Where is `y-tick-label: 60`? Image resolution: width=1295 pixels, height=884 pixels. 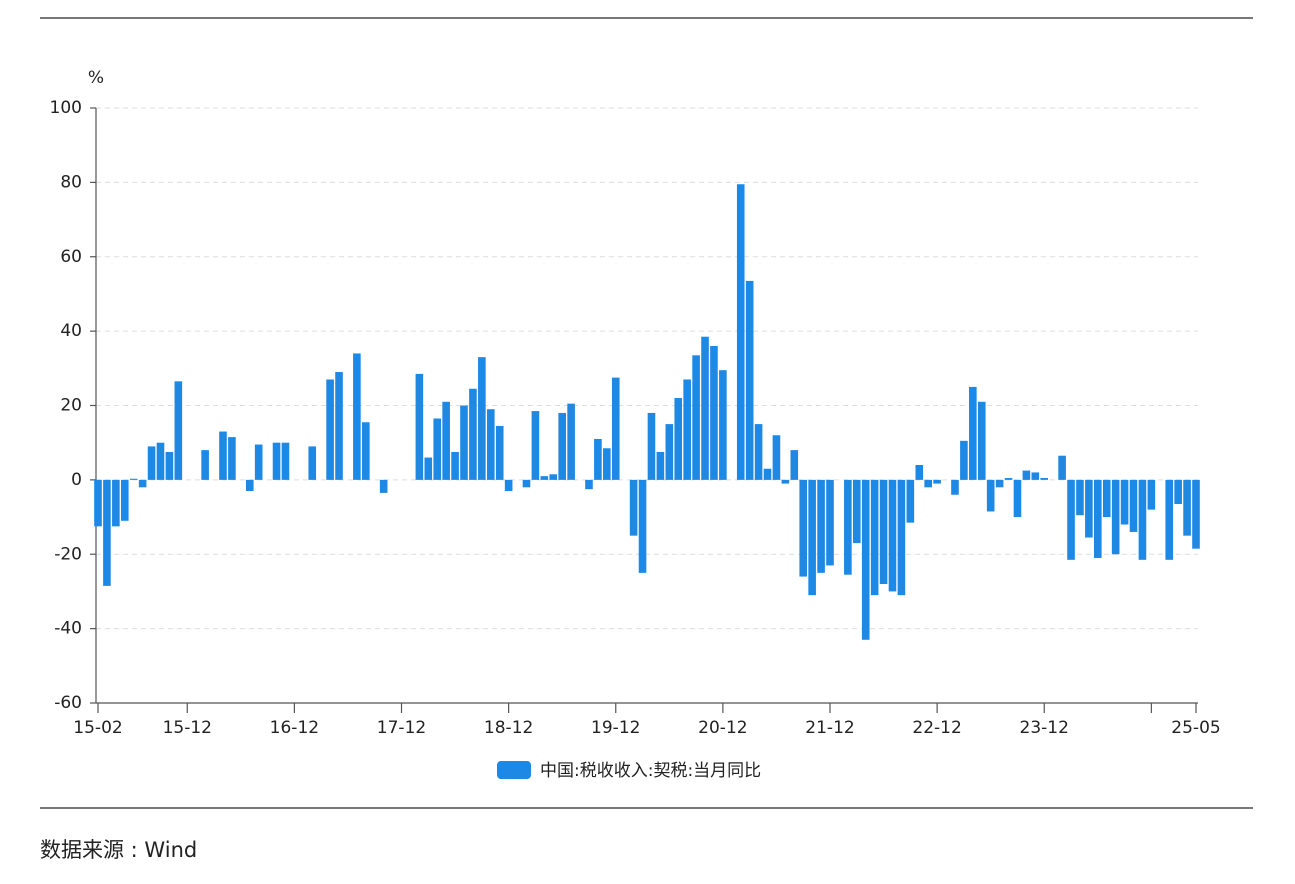
y-tick-label: 60 is located at coordinates (71, 257).